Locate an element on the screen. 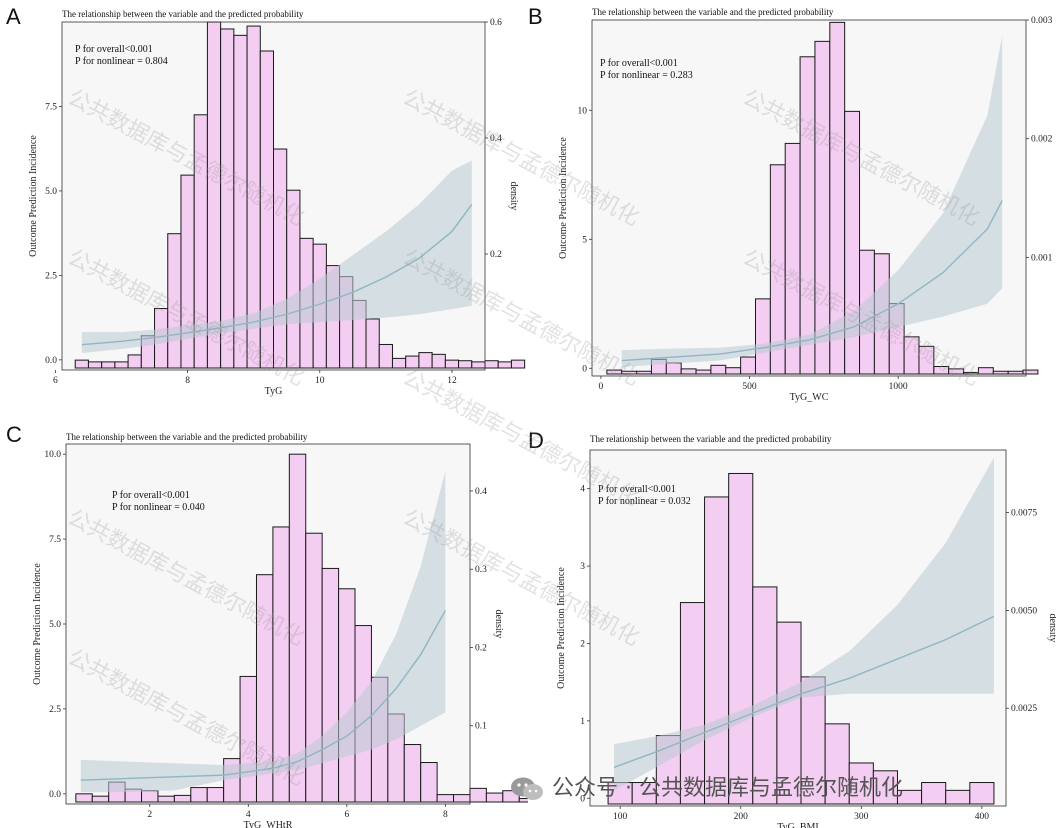  panel-letter-a: A is located at coordinates (13, 16).